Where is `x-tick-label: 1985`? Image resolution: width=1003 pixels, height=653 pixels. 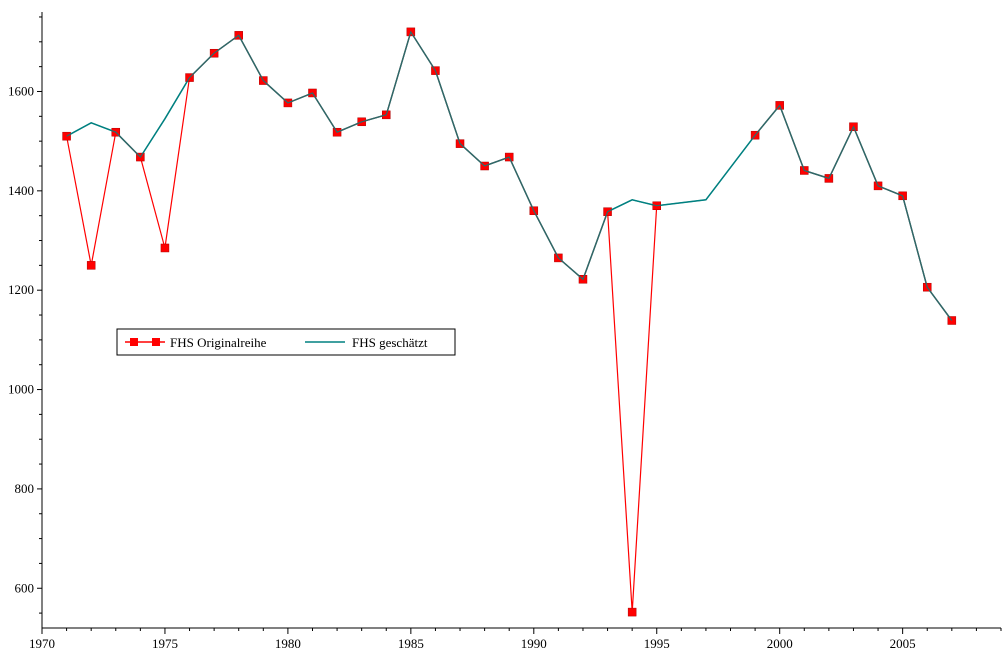
x-tick-label: 1985 is located at coordinates (411, 643).